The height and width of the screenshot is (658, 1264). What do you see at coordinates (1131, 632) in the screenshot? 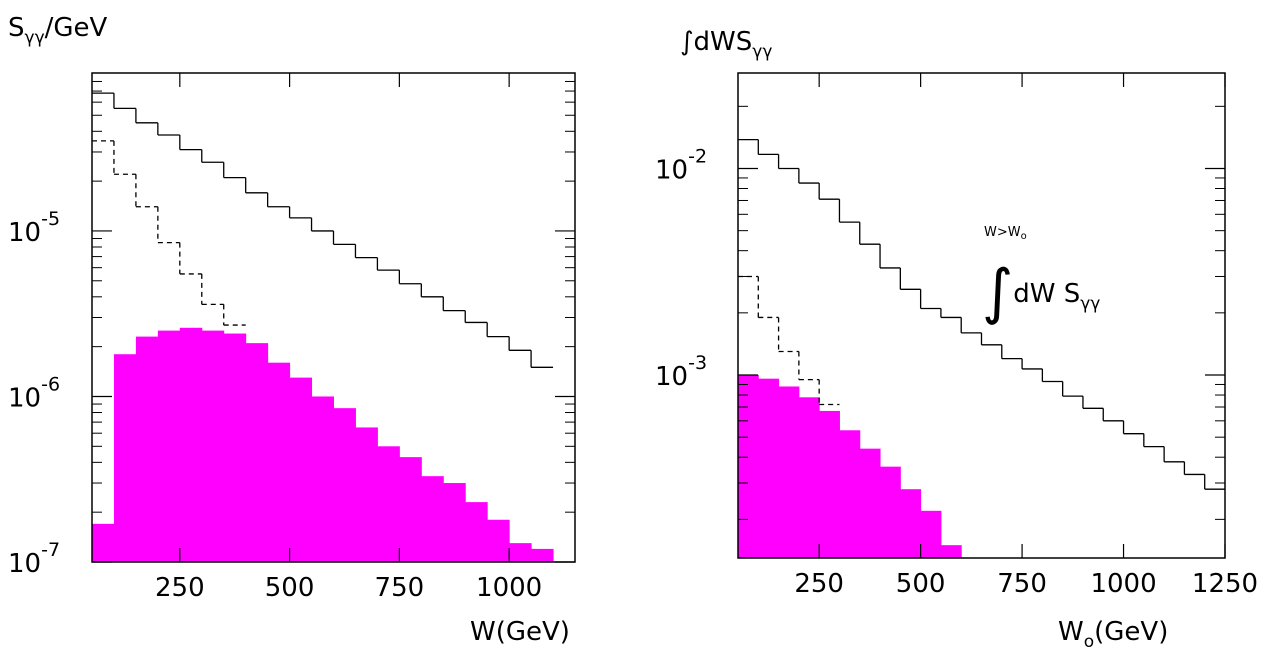
I see `label-part: (GeV)` at bounding box center [1131, 632].